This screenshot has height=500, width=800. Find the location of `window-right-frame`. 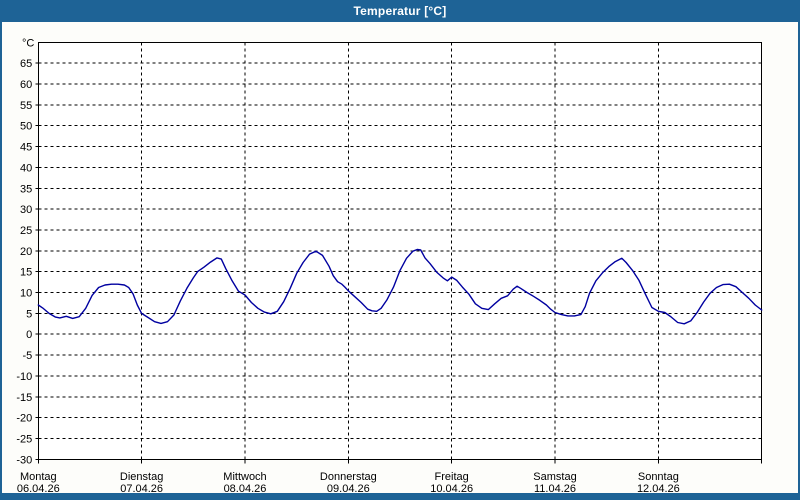

window-right-frame is located at coordinates (799, 250).